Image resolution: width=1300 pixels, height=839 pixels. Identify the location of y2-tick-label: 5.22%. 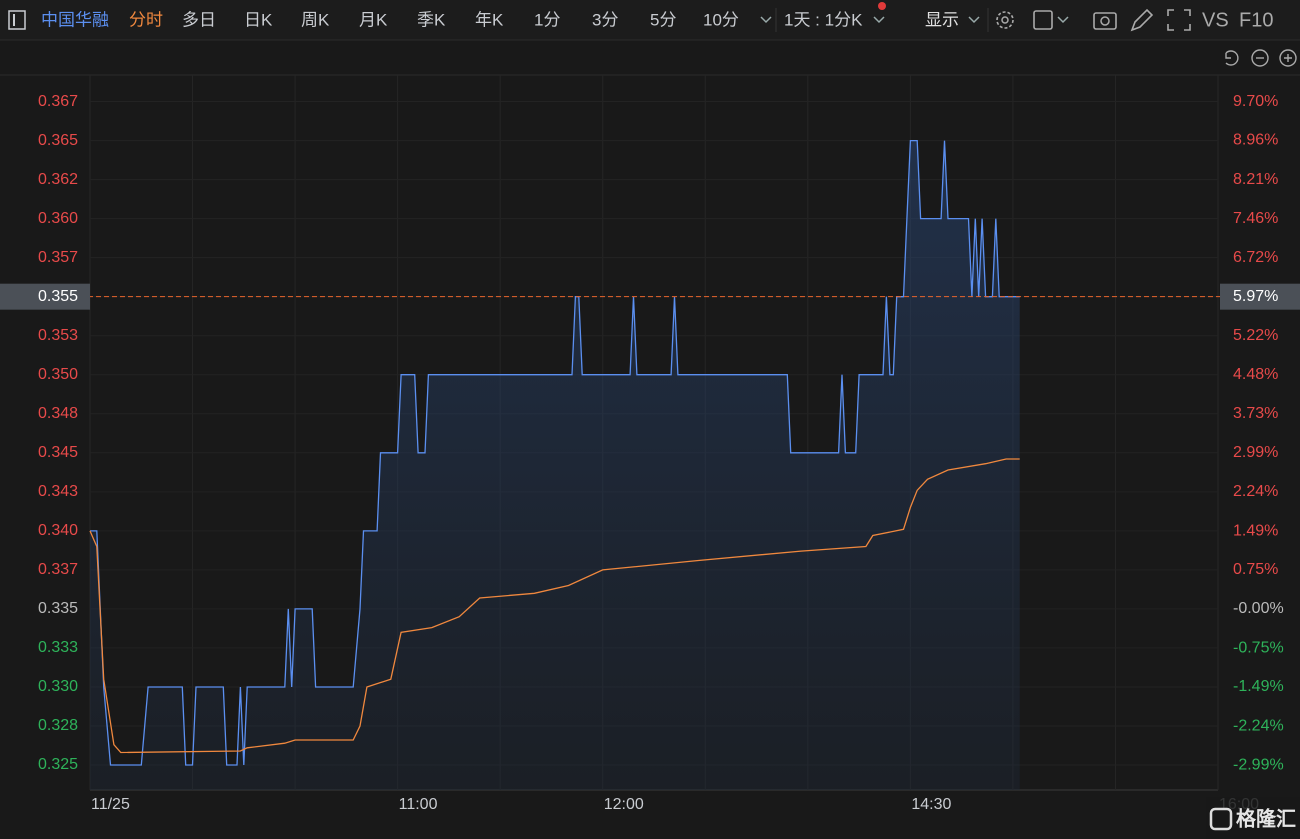
(1255, 335).